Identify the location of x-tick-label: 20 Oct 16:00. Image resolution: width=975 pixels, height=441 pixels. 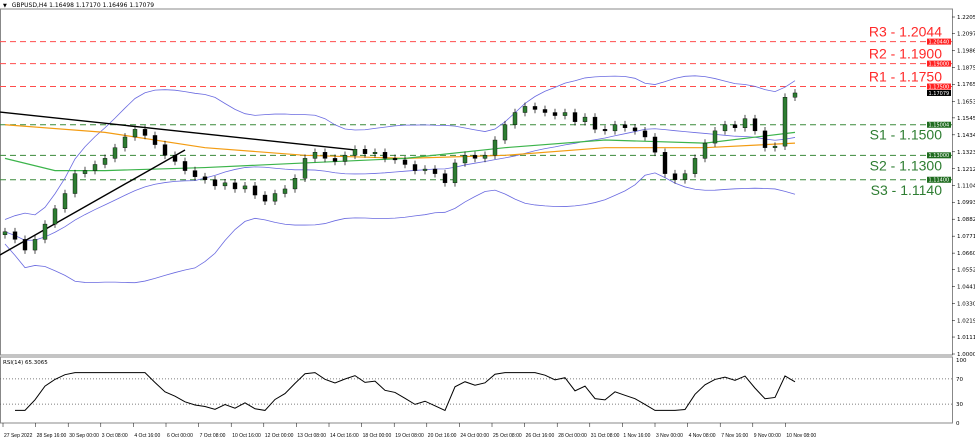
(442, 436).